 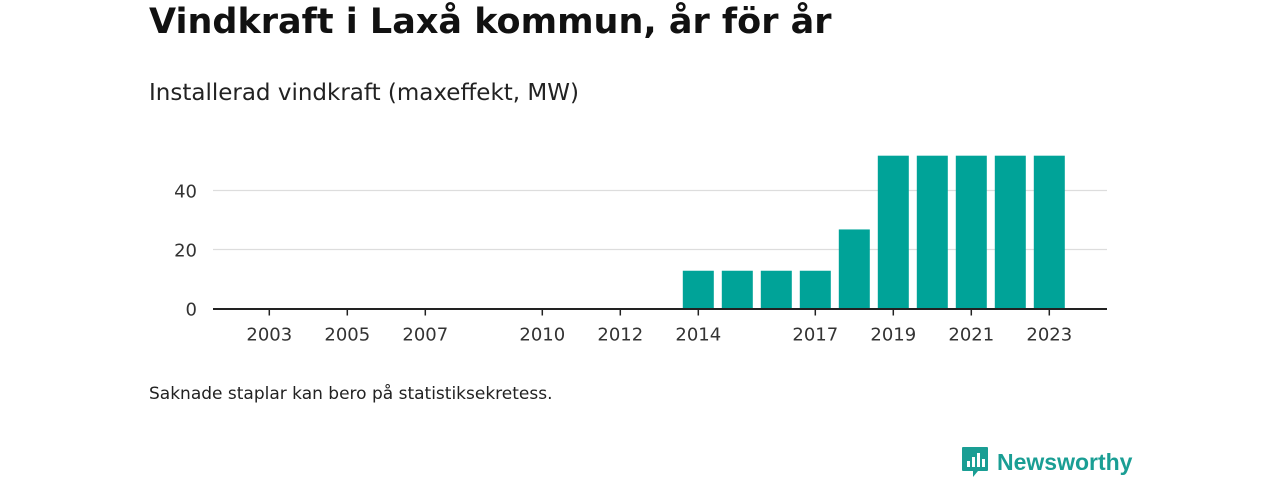 What do you see at coordinates (698, 335) in the screenshot?
I see `x-tick-label: 2014` at bounding box center [698, 335].